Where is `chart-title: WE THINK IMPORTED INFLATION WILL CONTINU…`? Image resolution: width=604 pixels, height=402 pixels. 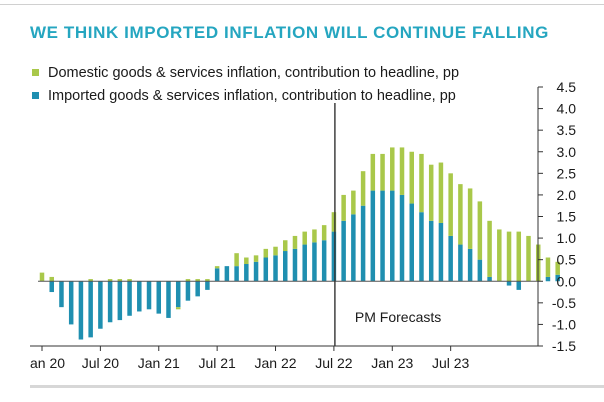
chart-title: WE THINK IMPORTED INFLATION WILL CONTINU… is located at coordinates (289, 32).